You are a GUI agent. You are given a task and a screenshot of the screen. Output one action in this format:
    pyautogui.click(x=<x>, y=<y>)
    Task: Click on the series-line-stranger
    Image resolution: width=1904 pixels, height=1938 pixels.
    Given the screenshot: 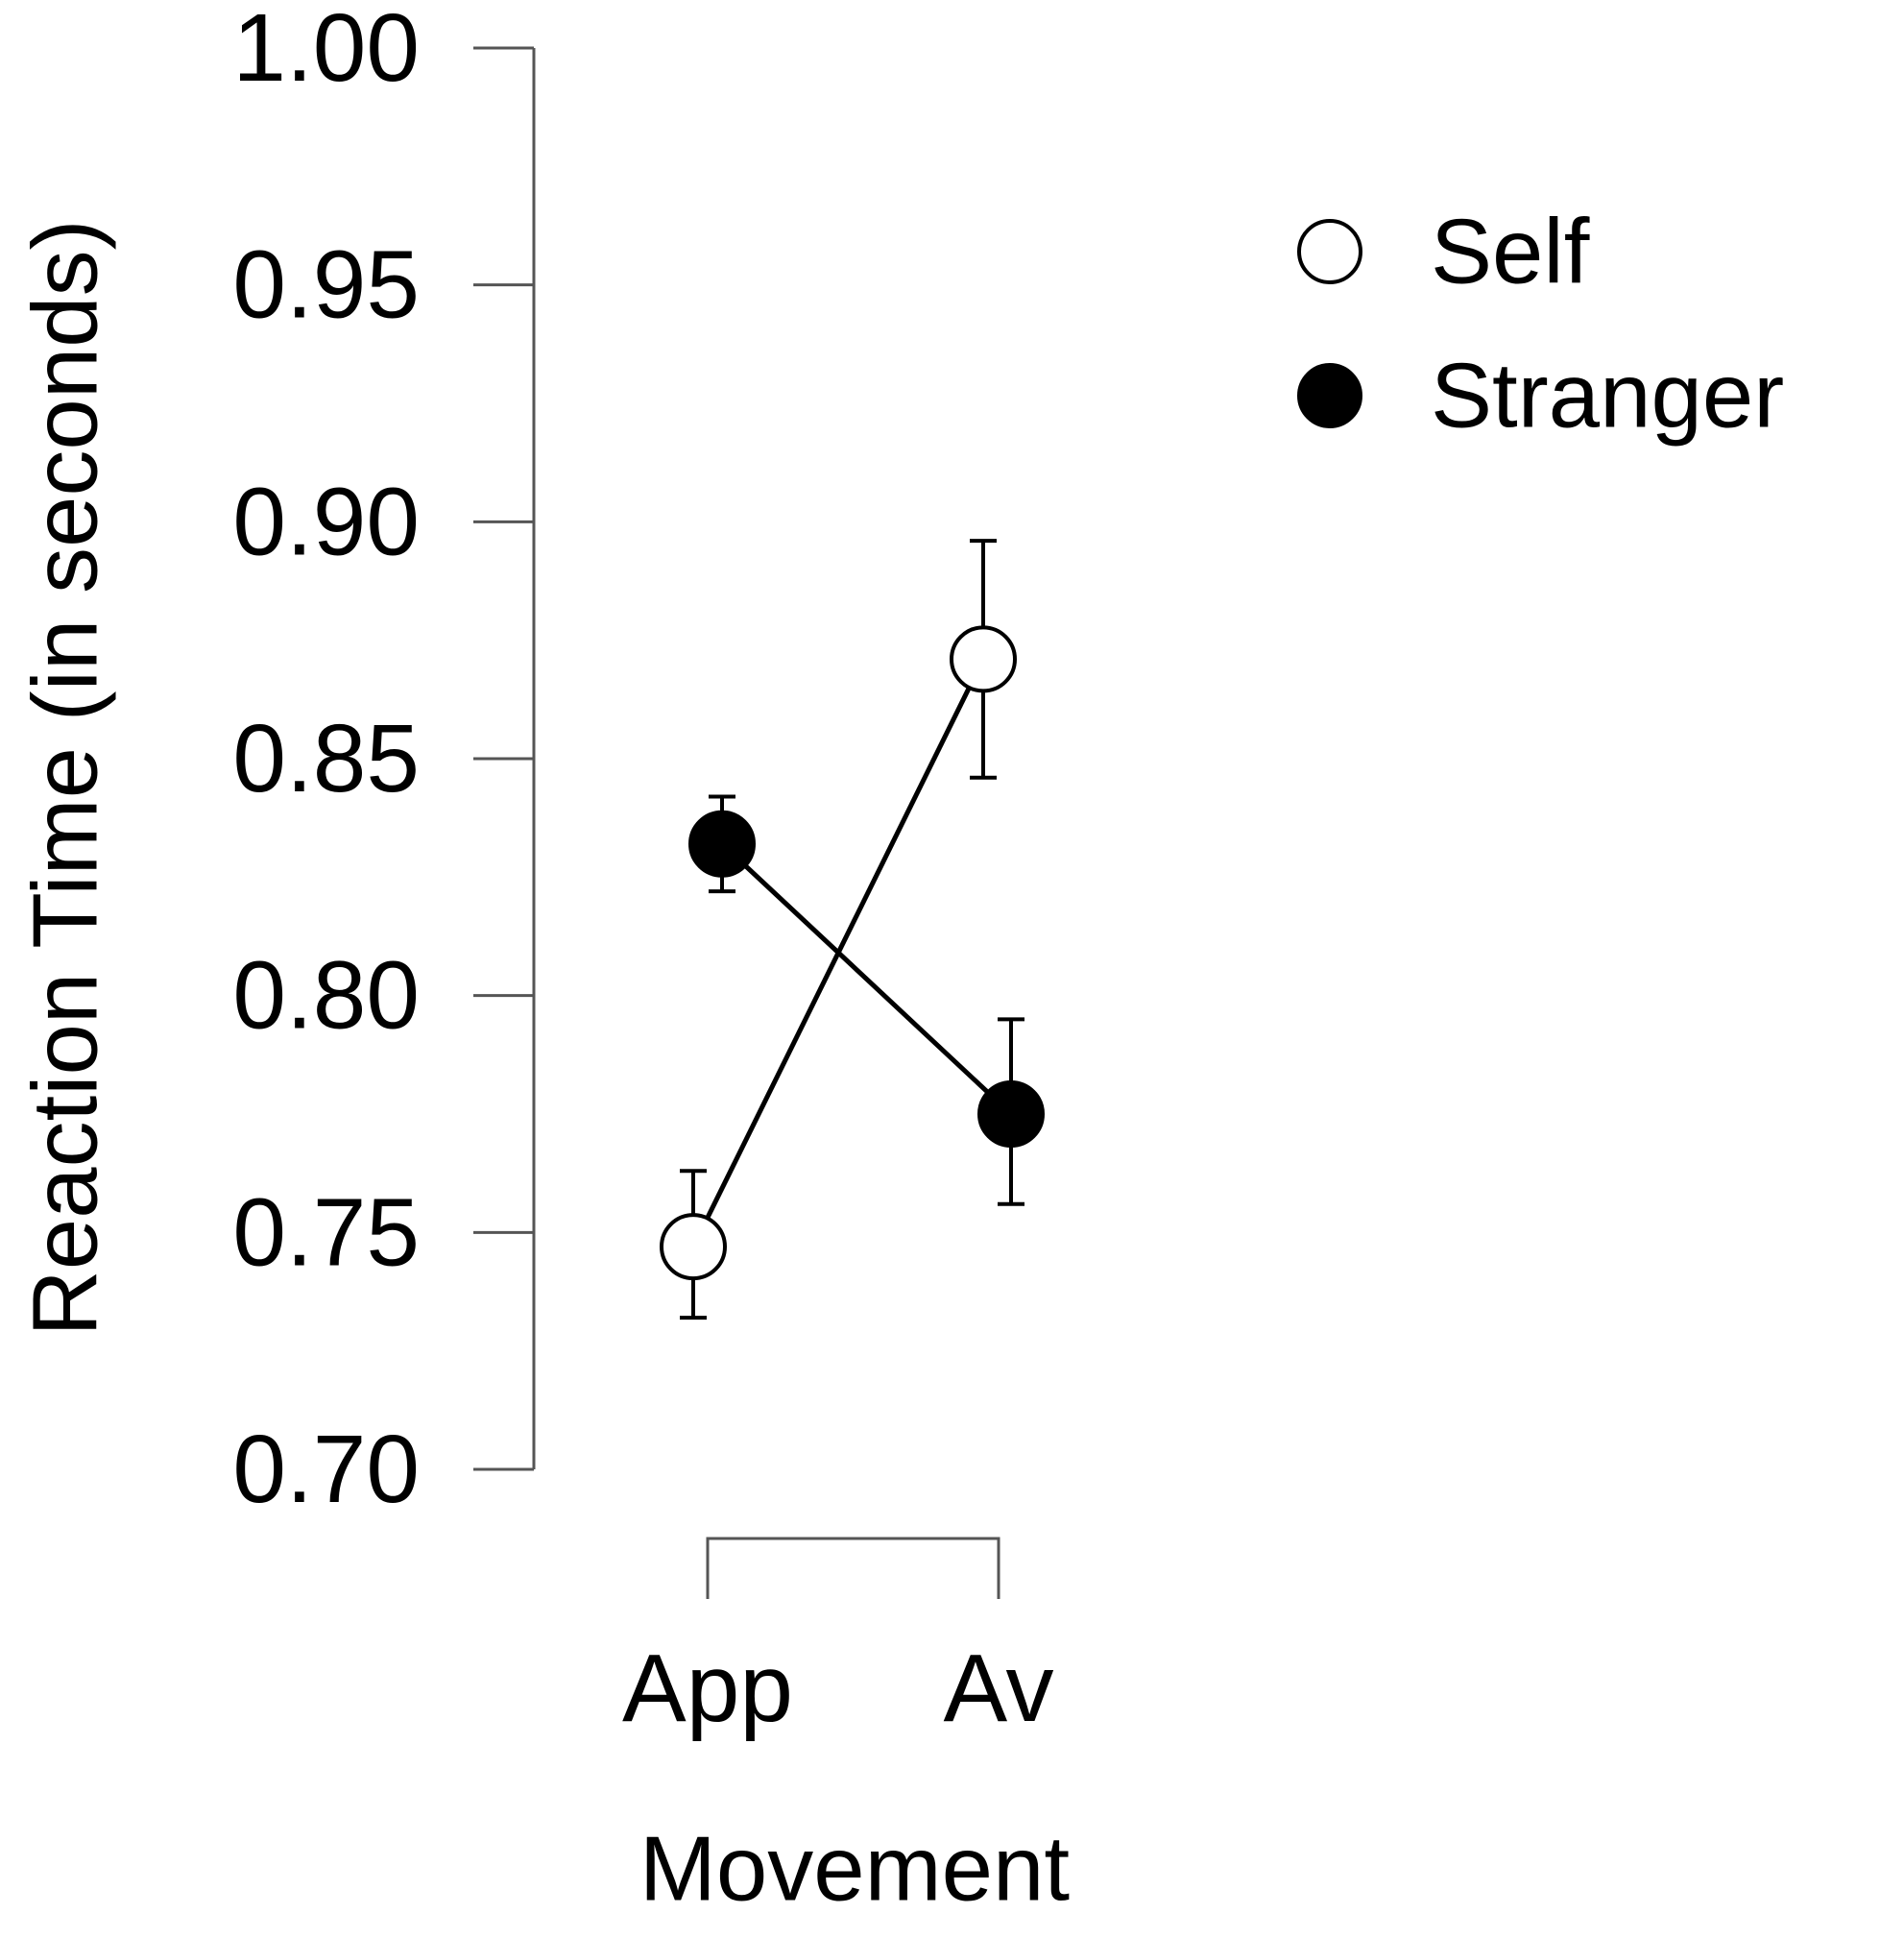 What is the action you would take?
    pyautogui.click(x=867, y=978)
    